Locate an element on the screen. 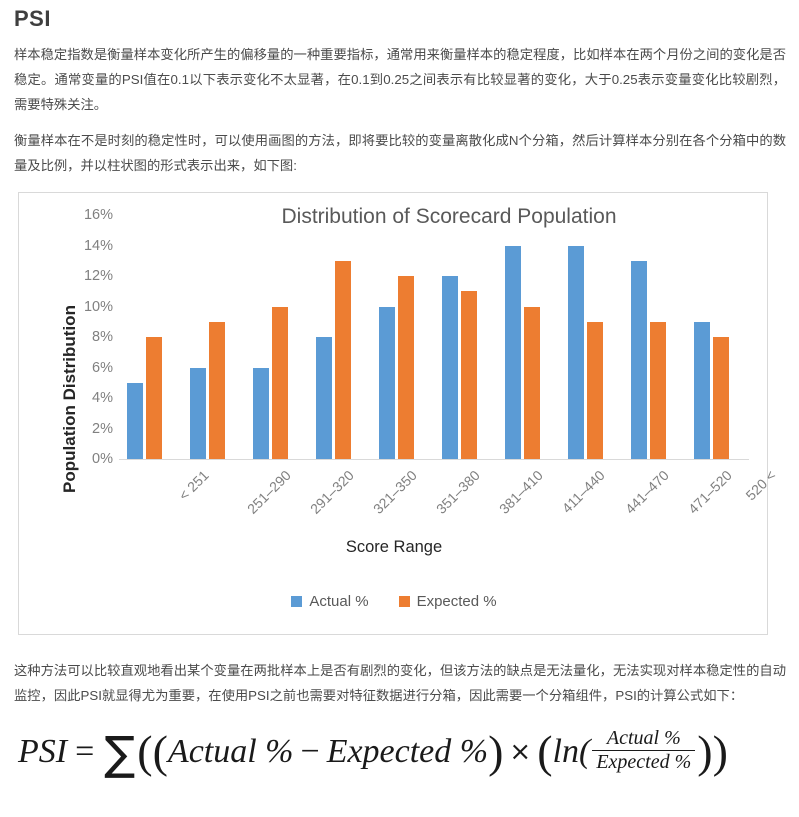 The height and width of the screenshot is (817, 799). x-axis-title: Score Range is located at coordinates (394, 547).